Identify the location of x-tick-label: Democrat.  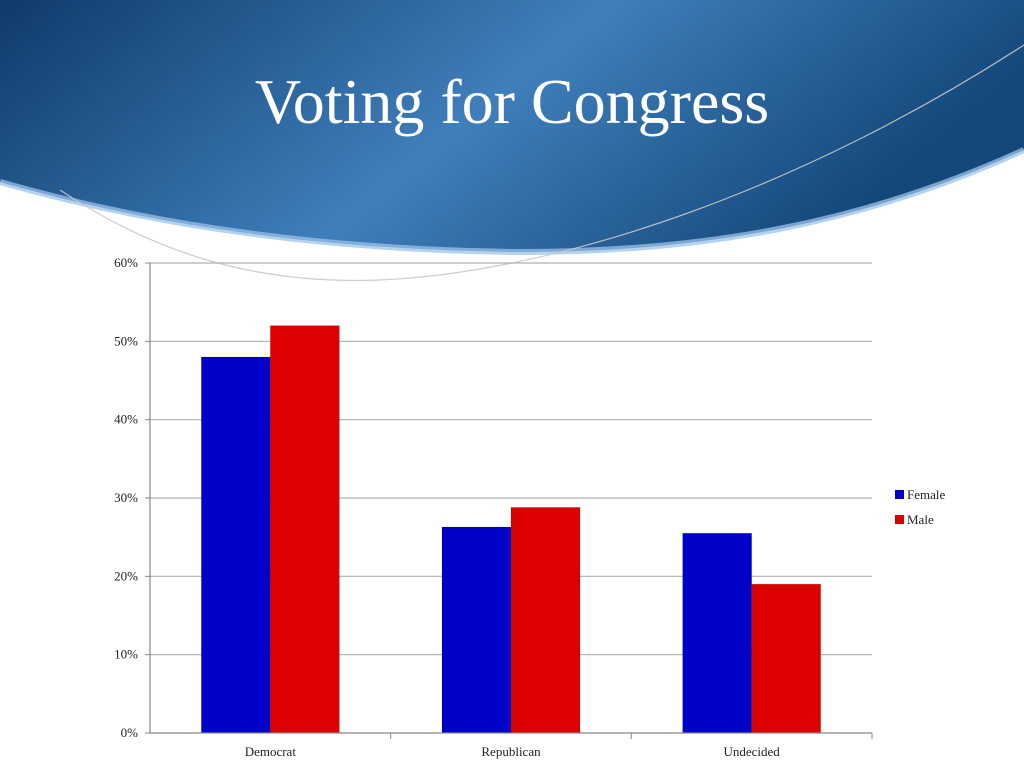
(271, 751).